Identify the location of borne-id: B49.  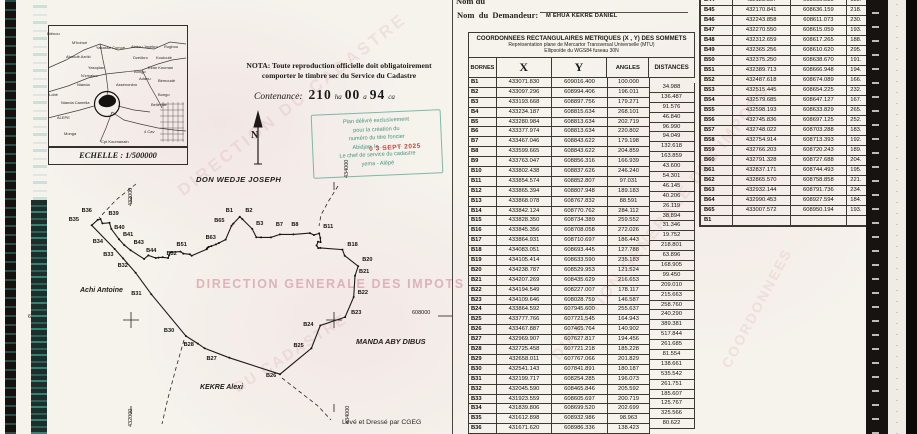
(717, 51).